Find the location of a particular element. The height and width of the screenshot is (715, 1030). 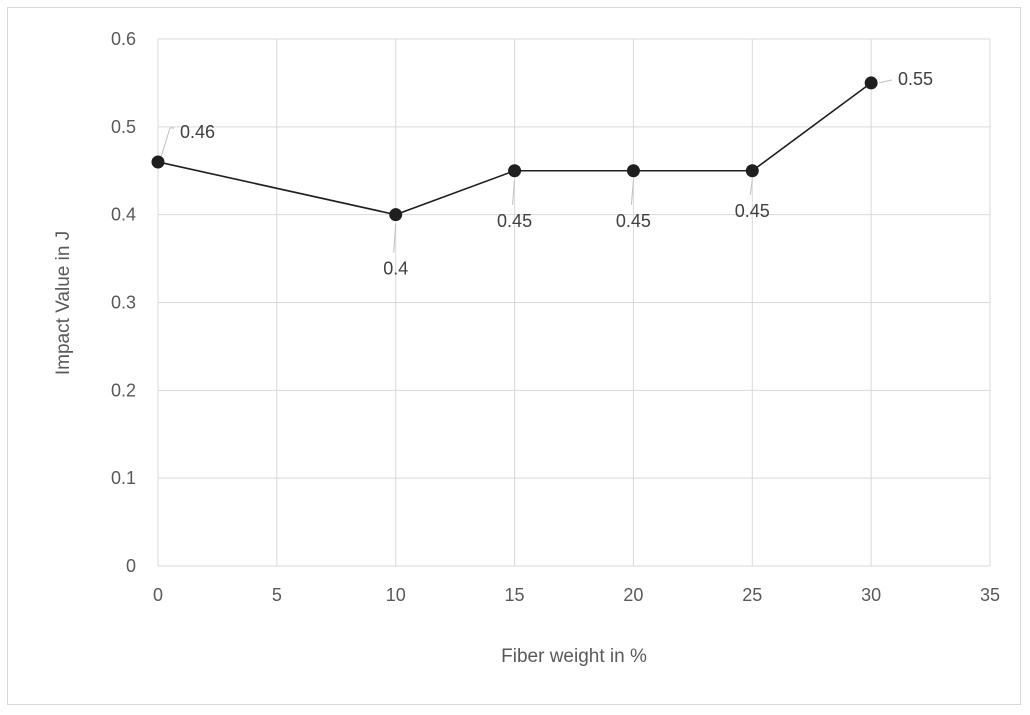

x-tick-label: 30 is located at coordinates (871, 595).